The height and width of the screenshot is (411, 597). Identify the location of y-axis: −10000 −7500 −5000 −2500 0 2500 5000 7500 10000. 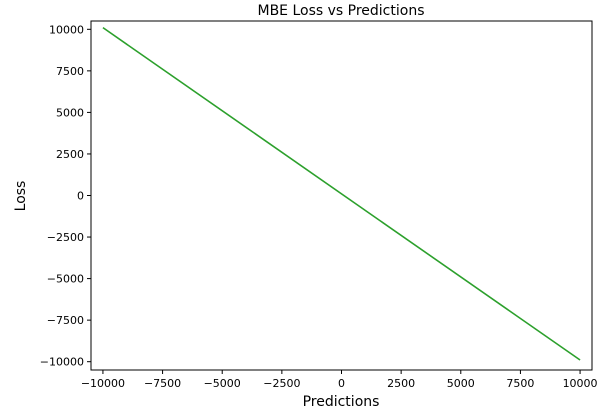
(65, 196).